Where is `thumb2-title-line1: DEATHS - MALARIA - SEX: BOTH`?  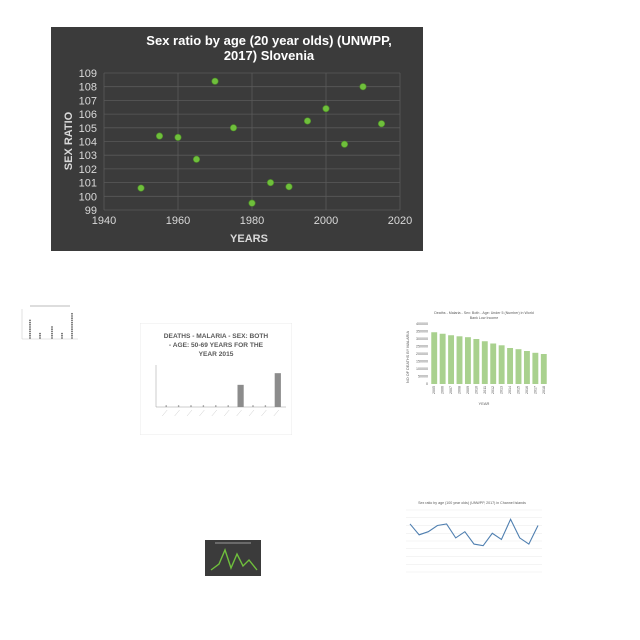 thumb2-title-line1: DEATHS - MALARIA - SEX: BOTH is located at coordinates (216, 336).